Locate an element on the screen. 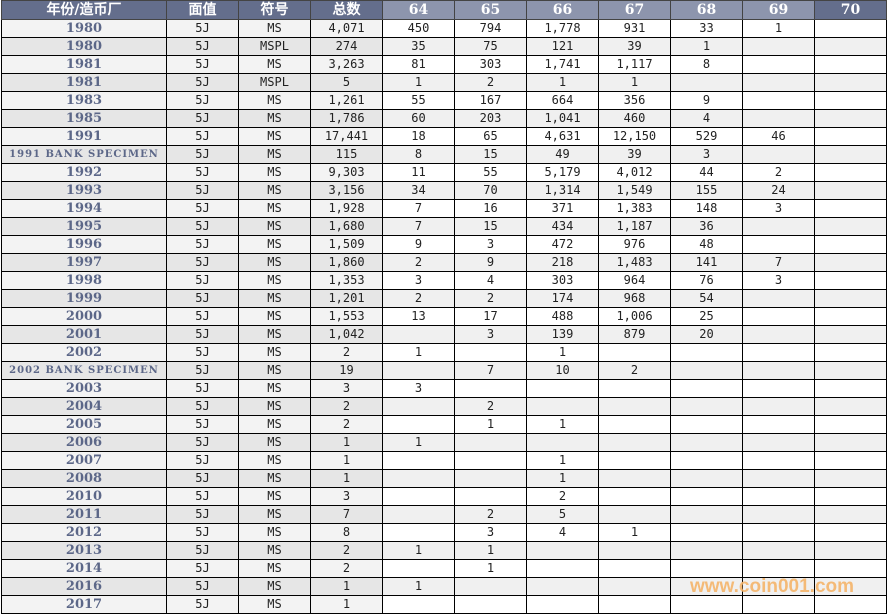 The width and height of the screenshot is (888, 615). table-row: 1998 5J MS 1,353 3 4 303 964 76 3 is located at coordinates (444, 280).